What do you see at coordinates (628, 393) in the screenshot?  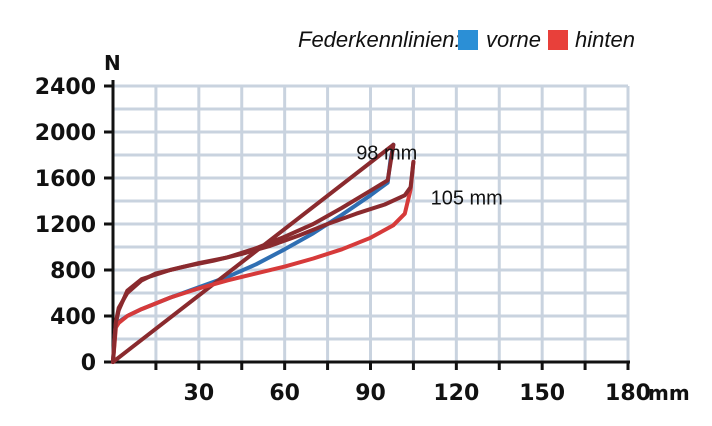 I see `x-tick-label: 180` at bounding box center [628, 393].